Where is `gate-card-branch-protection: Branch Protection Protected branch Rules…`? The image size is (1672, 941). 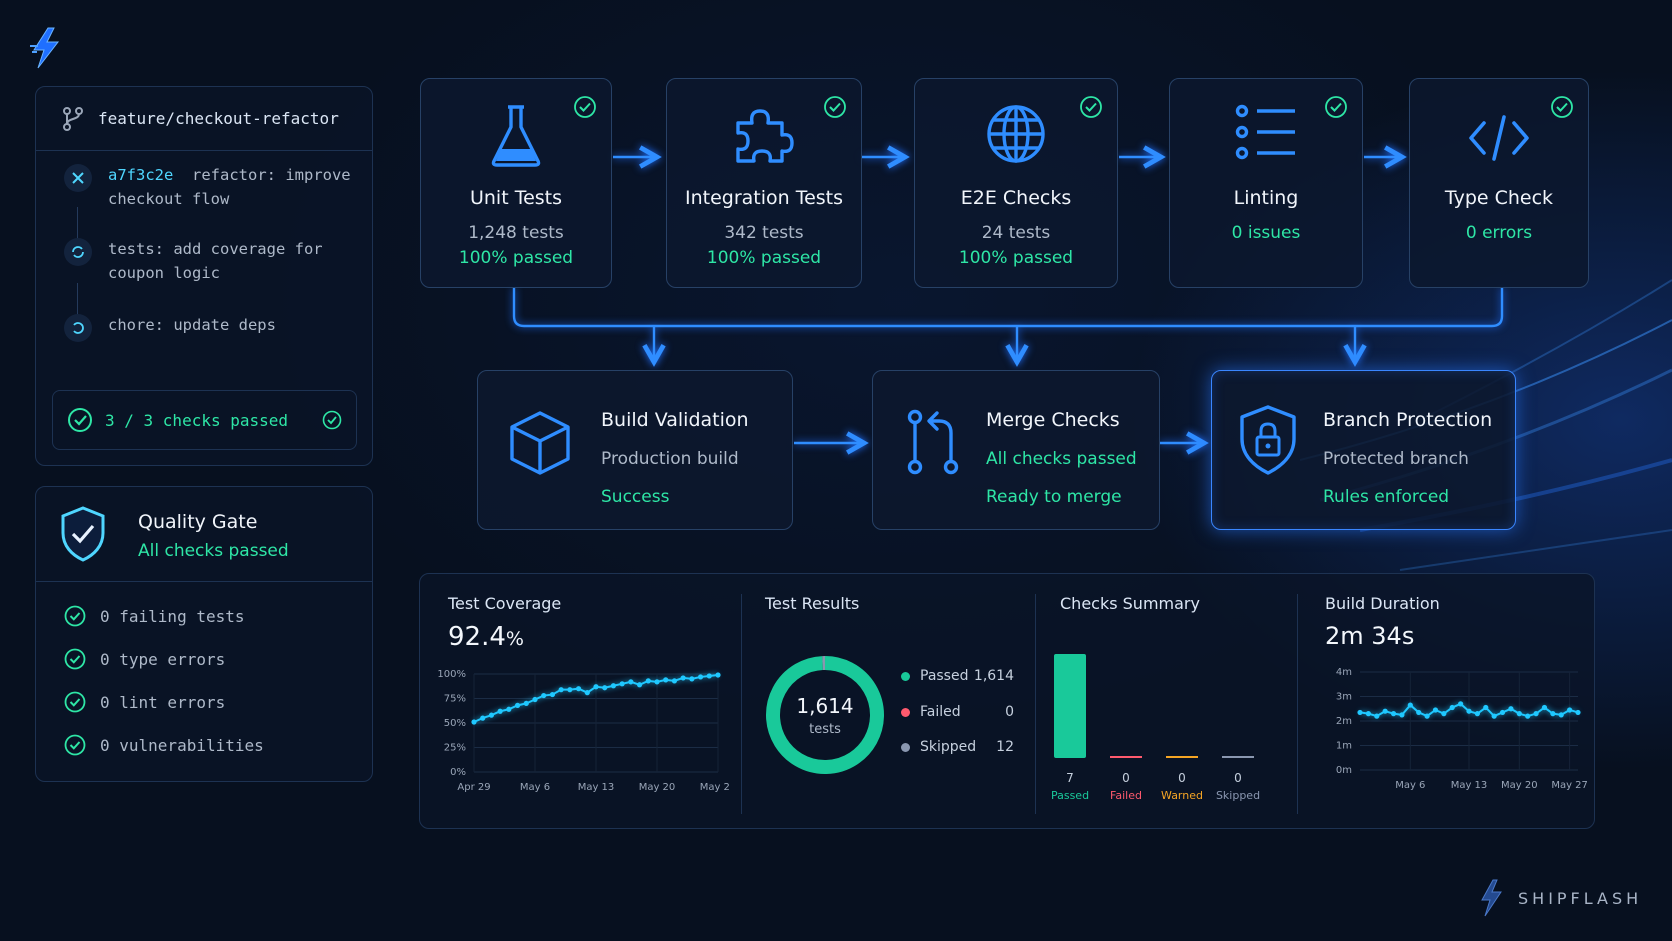 gate-card-branch-protection: Branch Protection Protected branch Rules… is located at coordinates (1363, 450).